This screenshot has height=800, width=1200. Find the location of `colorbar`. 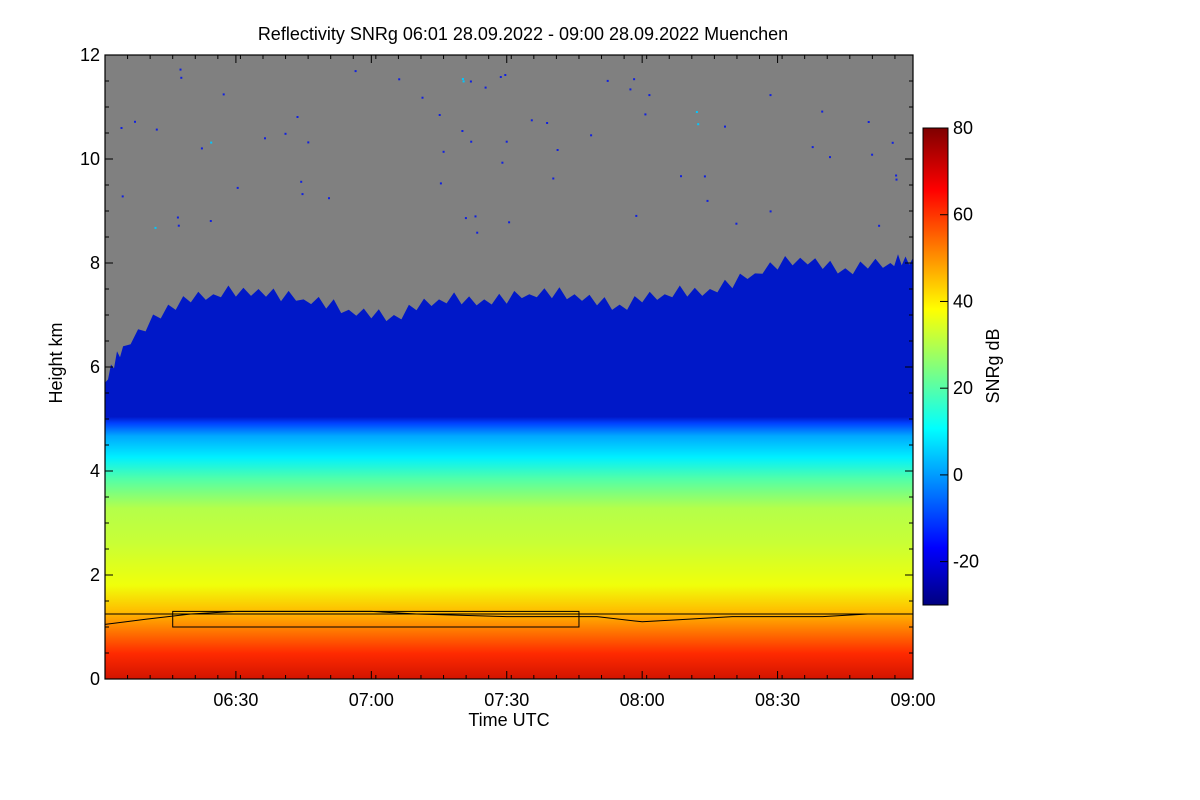

colorbar is located at coordinates (935, 366).